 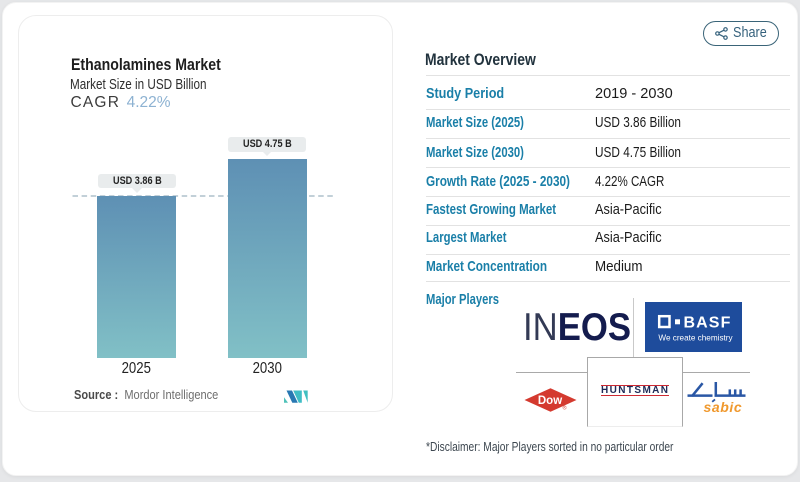 What do you see at coordinates (695, 337) in the screenshot?
I see `svg-text: We create chemistry` at bounding box center [695, 337].